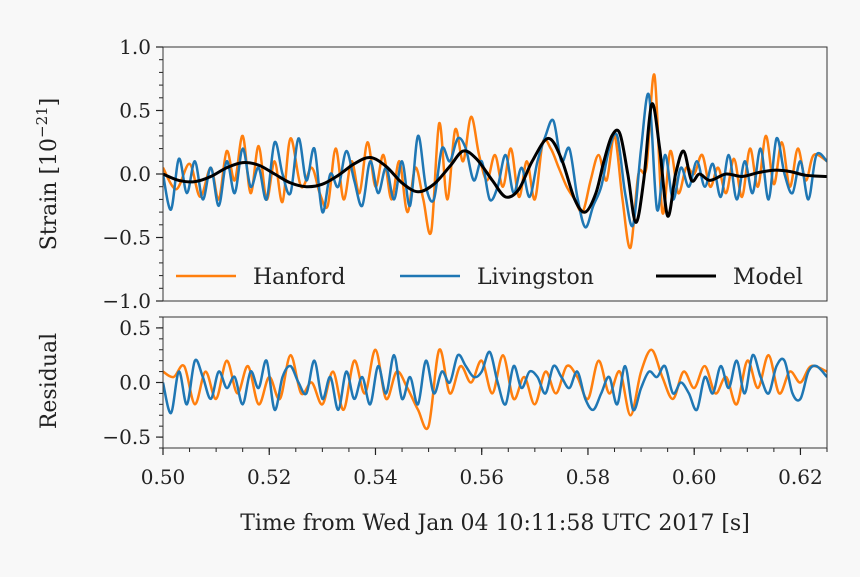  Describe the element at coordinates (694, 477) in the screenshot. I see `x-tick-label: 0.60` at that location.